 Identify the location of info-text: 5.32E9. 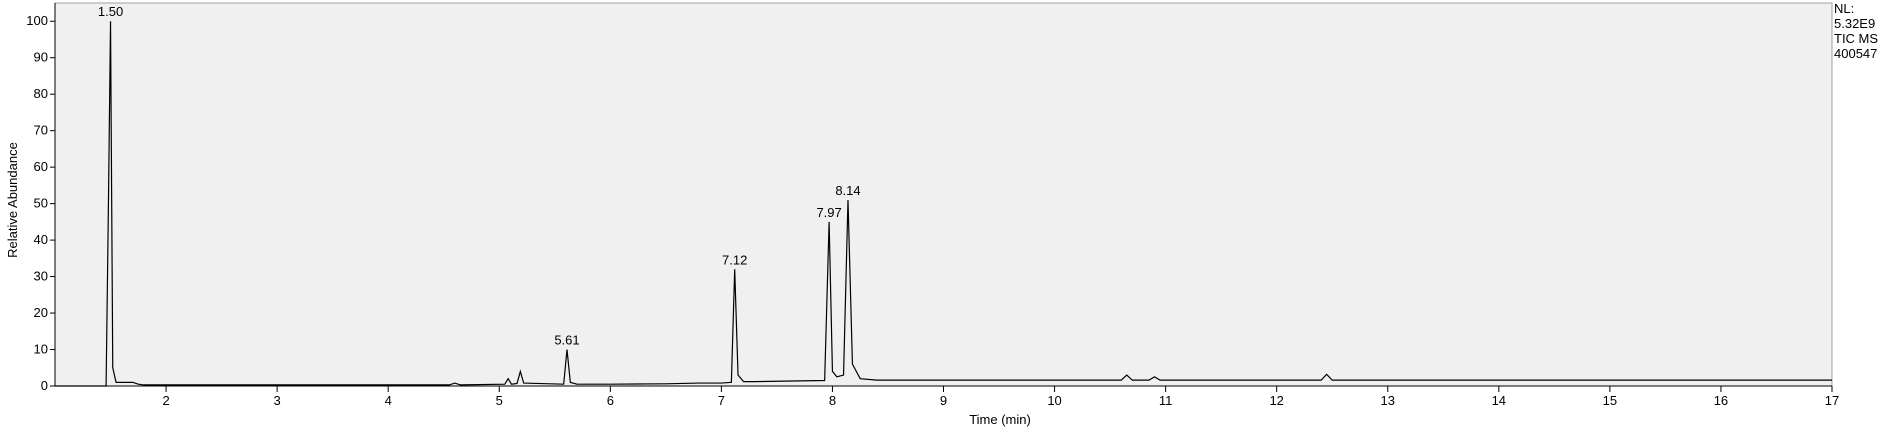
(1854, 23).